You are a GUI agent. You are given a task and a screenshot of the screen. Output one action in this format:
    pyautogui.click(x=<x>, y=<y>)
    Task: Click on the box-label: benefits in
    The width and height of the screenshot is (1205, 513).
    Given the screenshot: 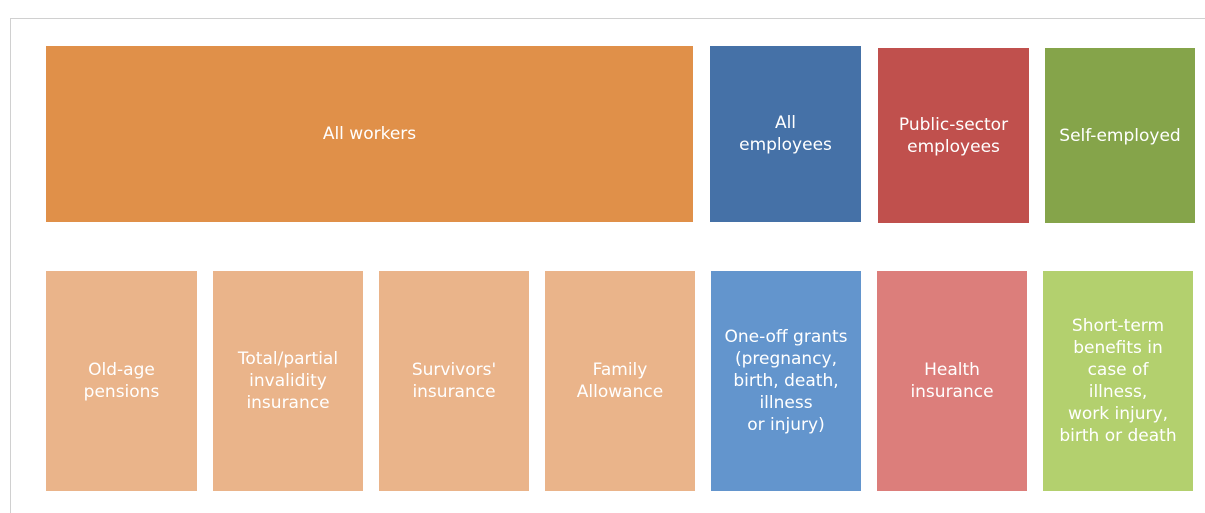 What is the action you would take?
    pyautogui.click(x=1118, y=348)
    